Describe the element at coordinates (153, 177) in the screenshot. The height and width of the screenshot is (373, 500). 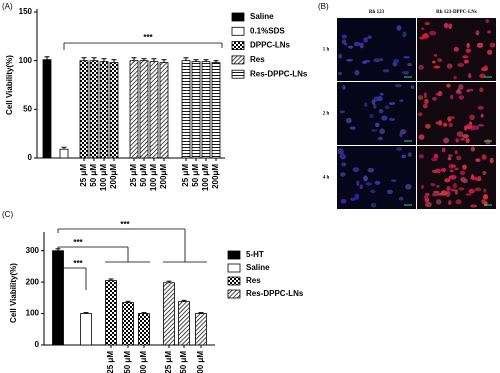
I see `x-tick-label: 100 μM` at that location.